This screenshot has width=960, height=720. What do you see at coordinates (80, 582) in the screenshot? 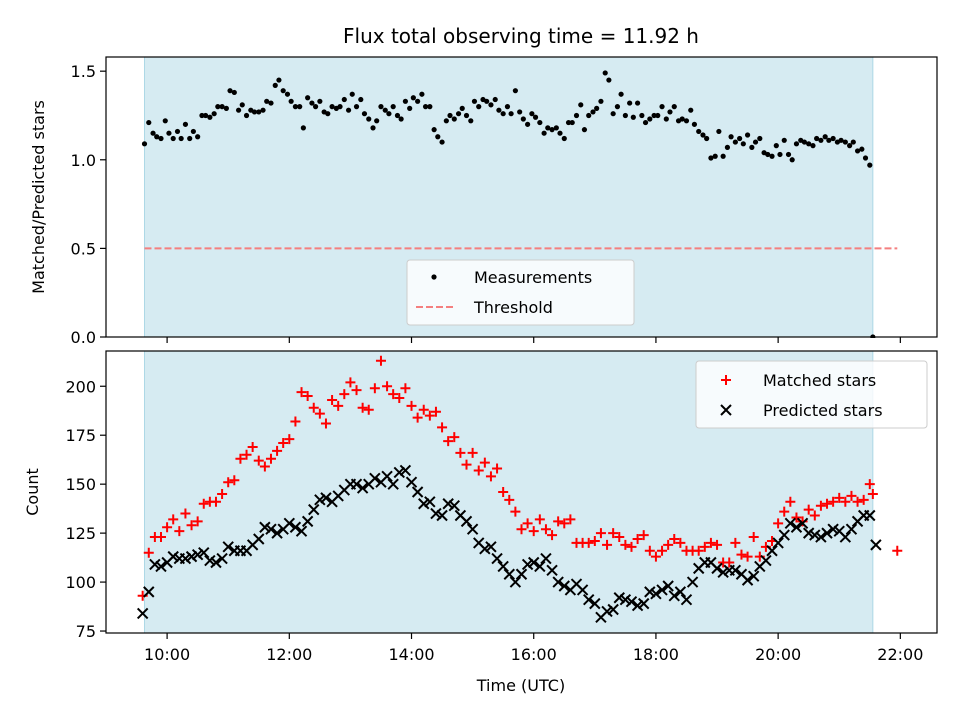
I see `y-tick-label: 100` at bounding box center [80, 582].